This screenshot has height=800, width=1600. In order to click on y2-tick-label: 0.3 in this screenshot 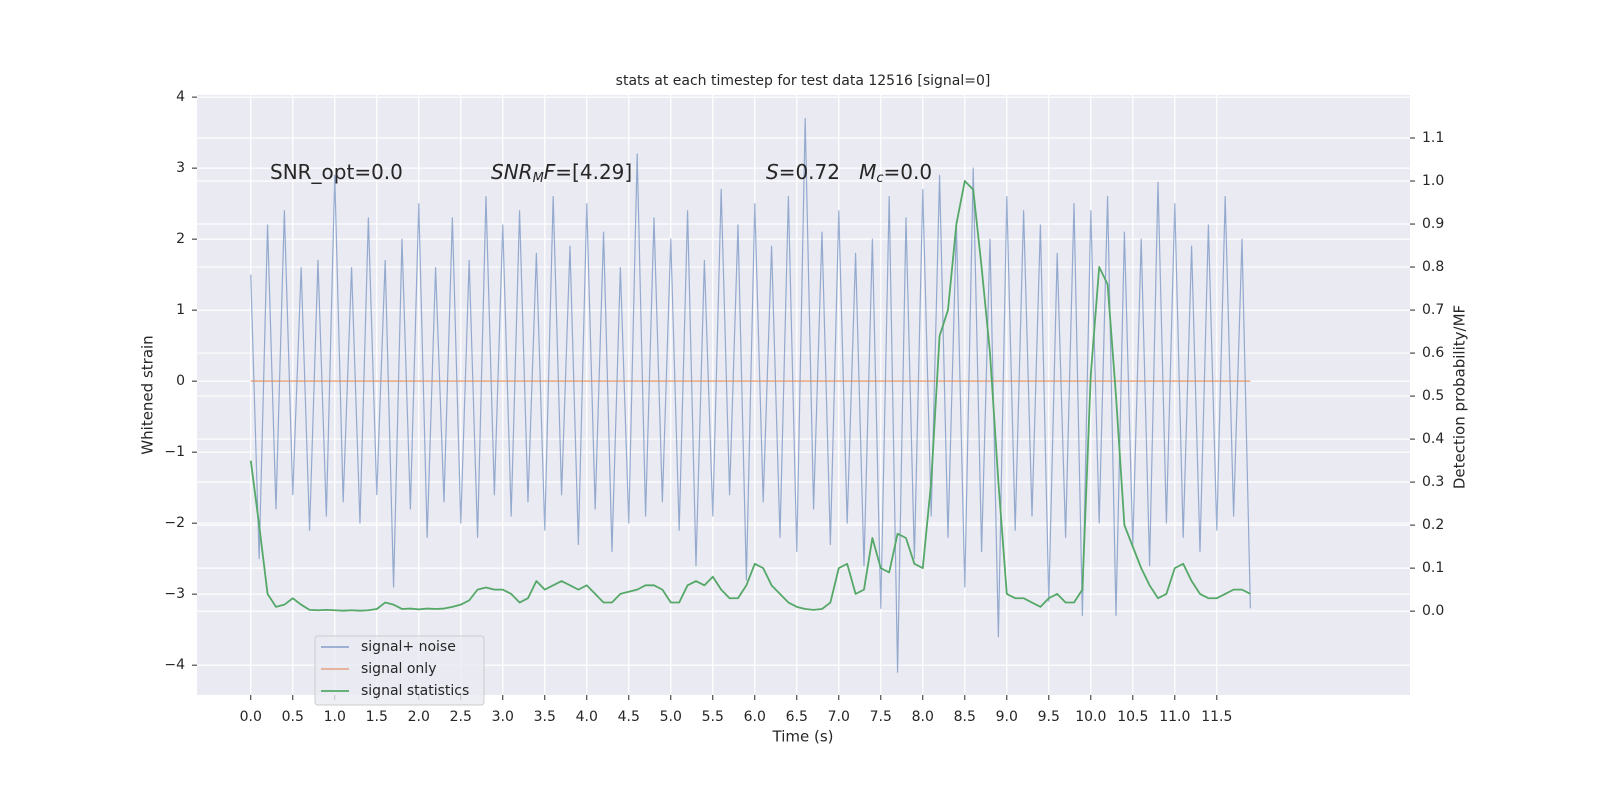, I will do `click(1433, 482)`.